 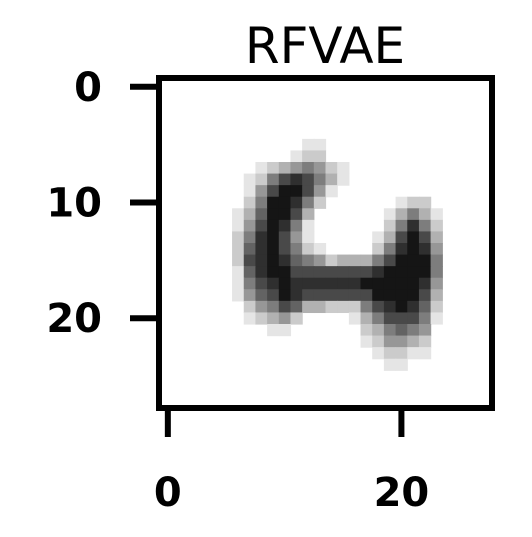 What do you see at coordinates (325, 46) in the screenshot?
I see `chart-title: RFVAE` at bounding box center [325, 46].